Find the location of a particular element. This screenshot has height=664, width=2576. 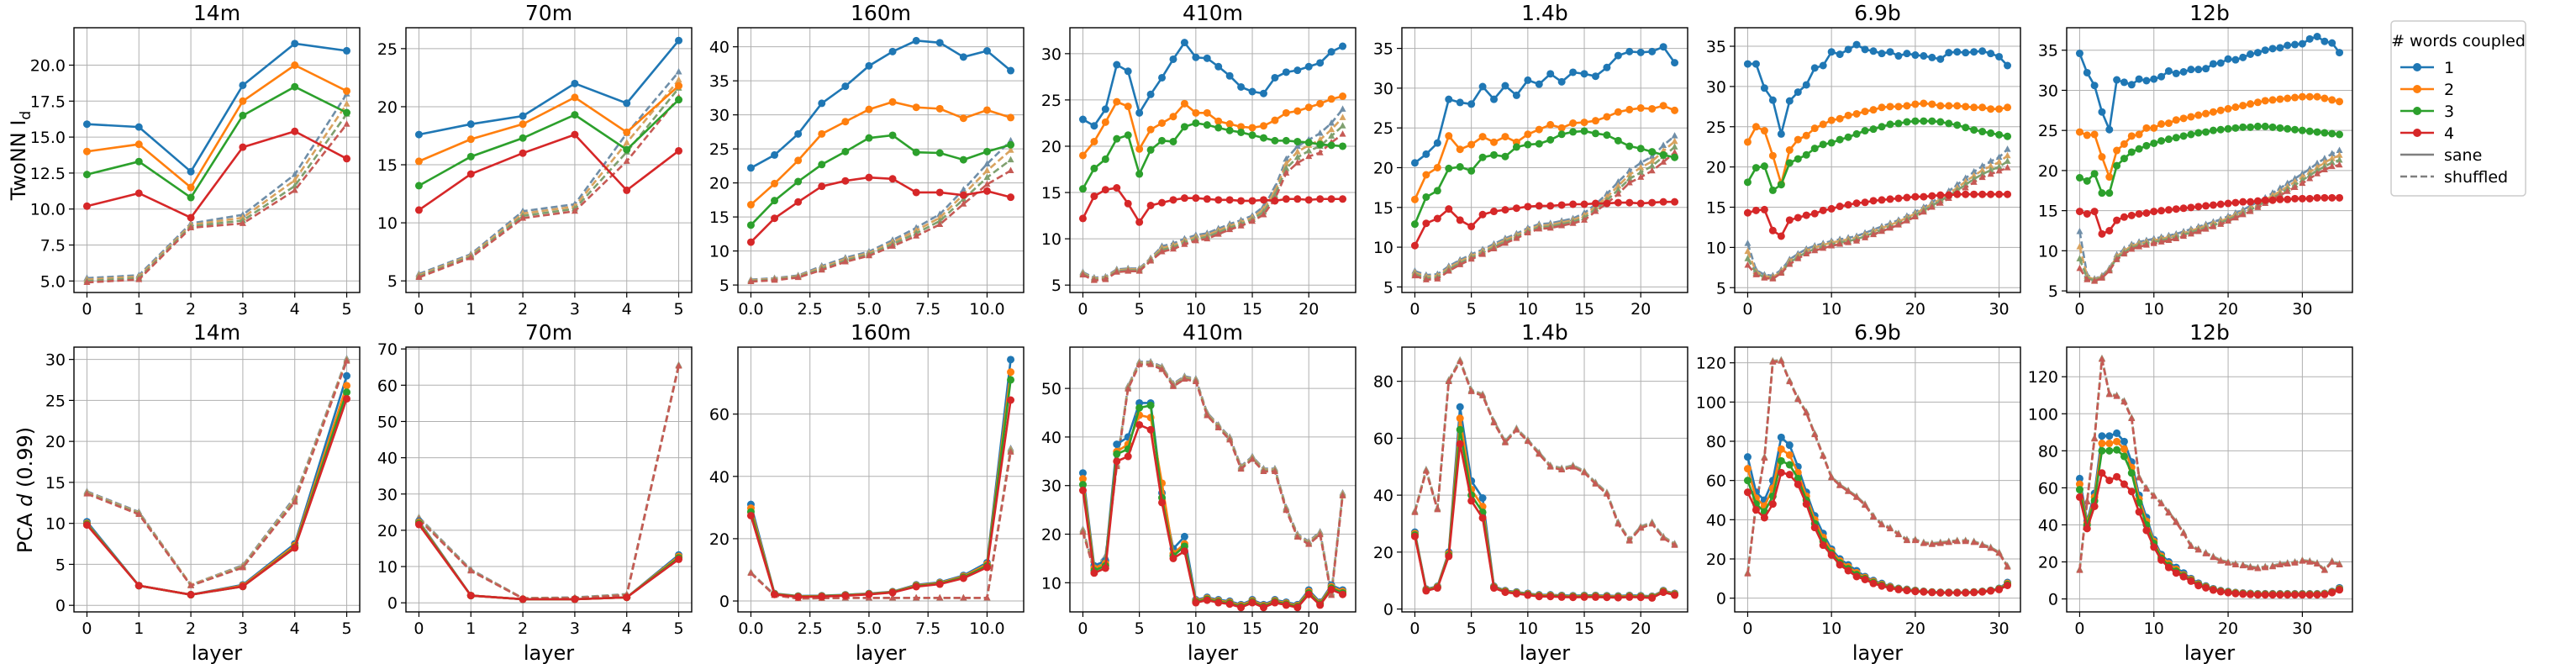

series-line-2-sane is located at coordinates (217, 127).